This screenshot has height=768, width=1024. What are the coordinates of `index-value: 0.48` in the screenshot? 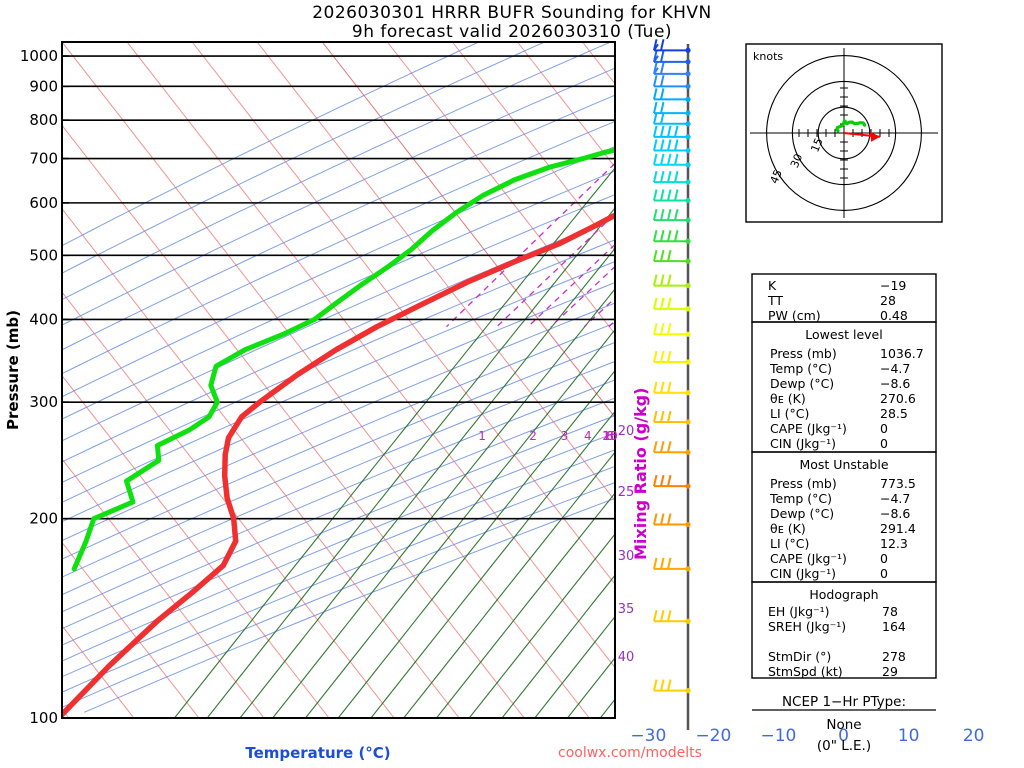 It's located at (894, 315).